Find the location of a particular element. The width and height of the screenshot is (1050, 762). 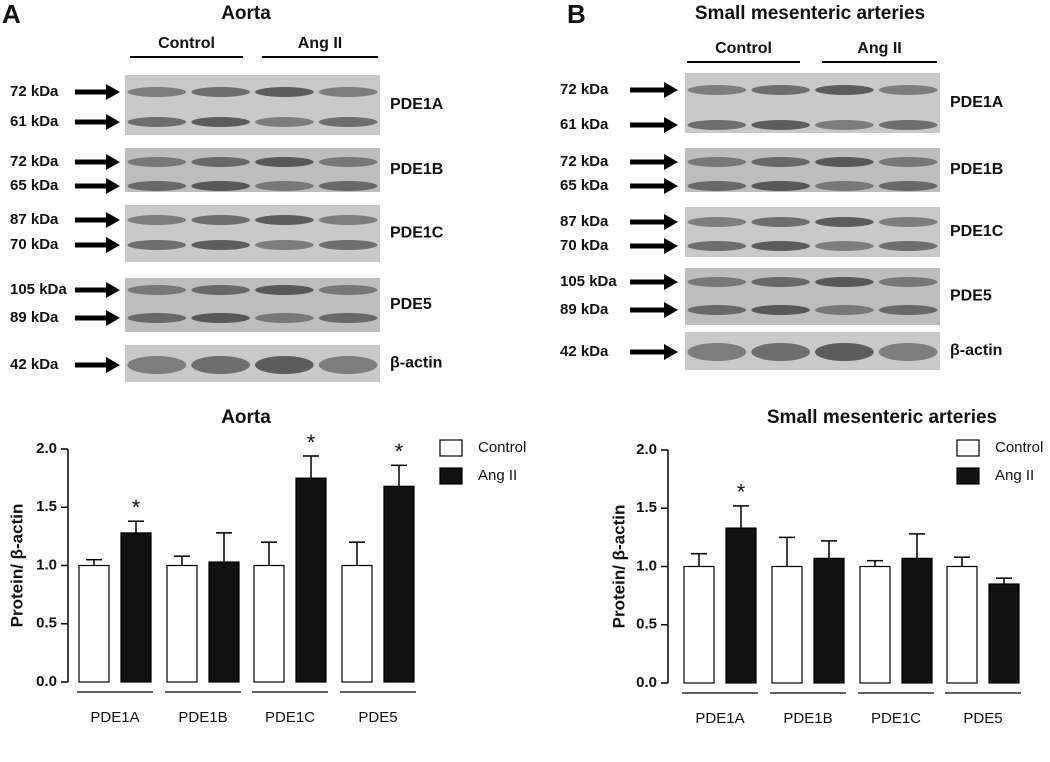

marker-label: 61 kDa is located at coordinates (584, 124).